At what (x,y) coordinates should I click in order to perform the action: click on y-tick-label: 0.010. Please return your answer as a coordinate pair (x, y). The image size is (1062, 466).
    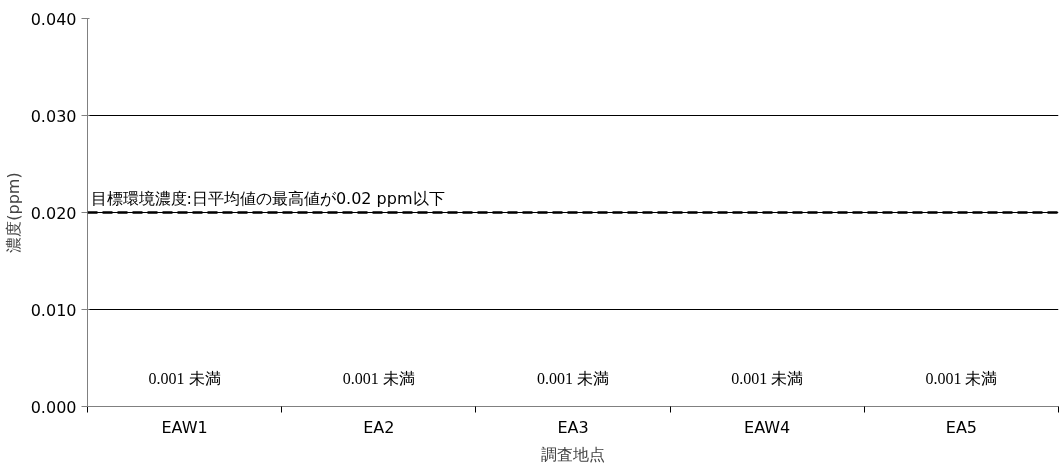
    Looking at the image, I should click on (53, 310).